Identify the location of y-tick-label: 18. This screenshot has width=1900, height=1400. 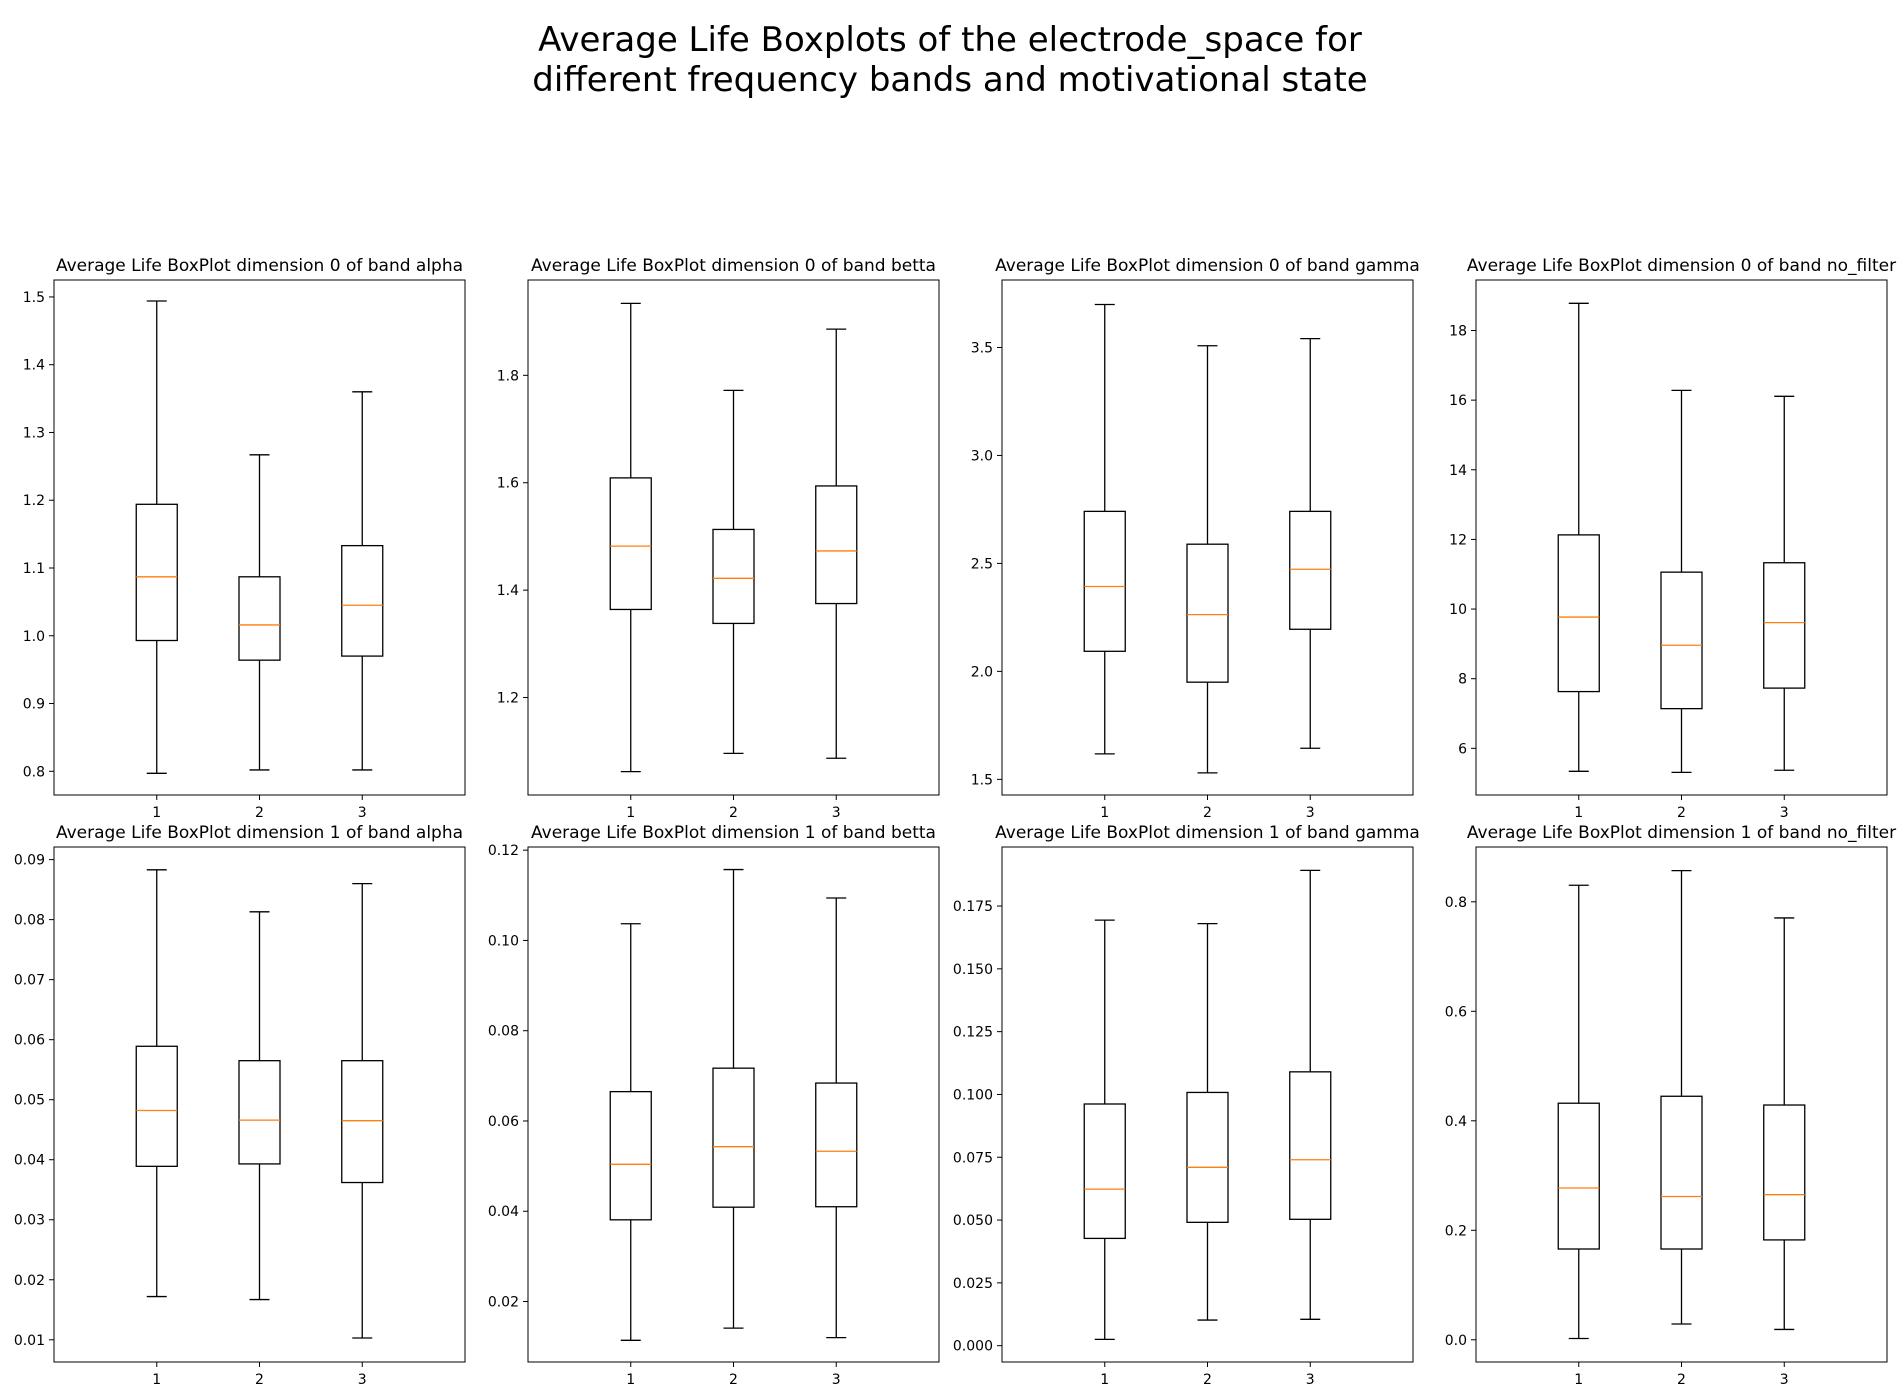
(1458, 331).